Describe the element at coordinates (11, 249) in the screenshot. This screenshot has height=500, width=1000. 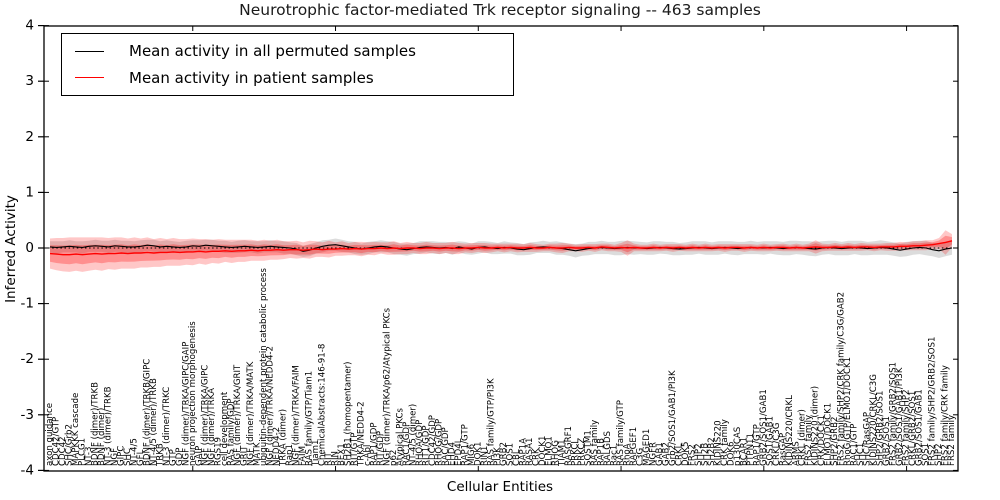
I see `y-axis-label: Inferred Activity` at that location.